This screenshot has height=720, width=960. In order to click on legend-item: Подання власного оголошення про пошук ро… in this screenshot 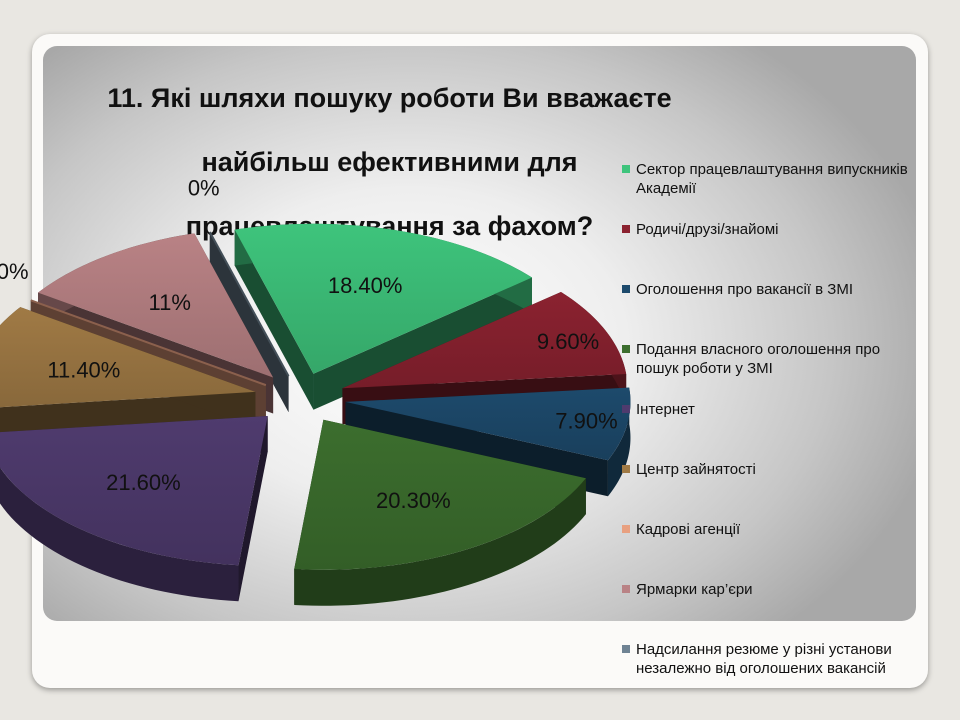, I will do `click(767, 359)`.